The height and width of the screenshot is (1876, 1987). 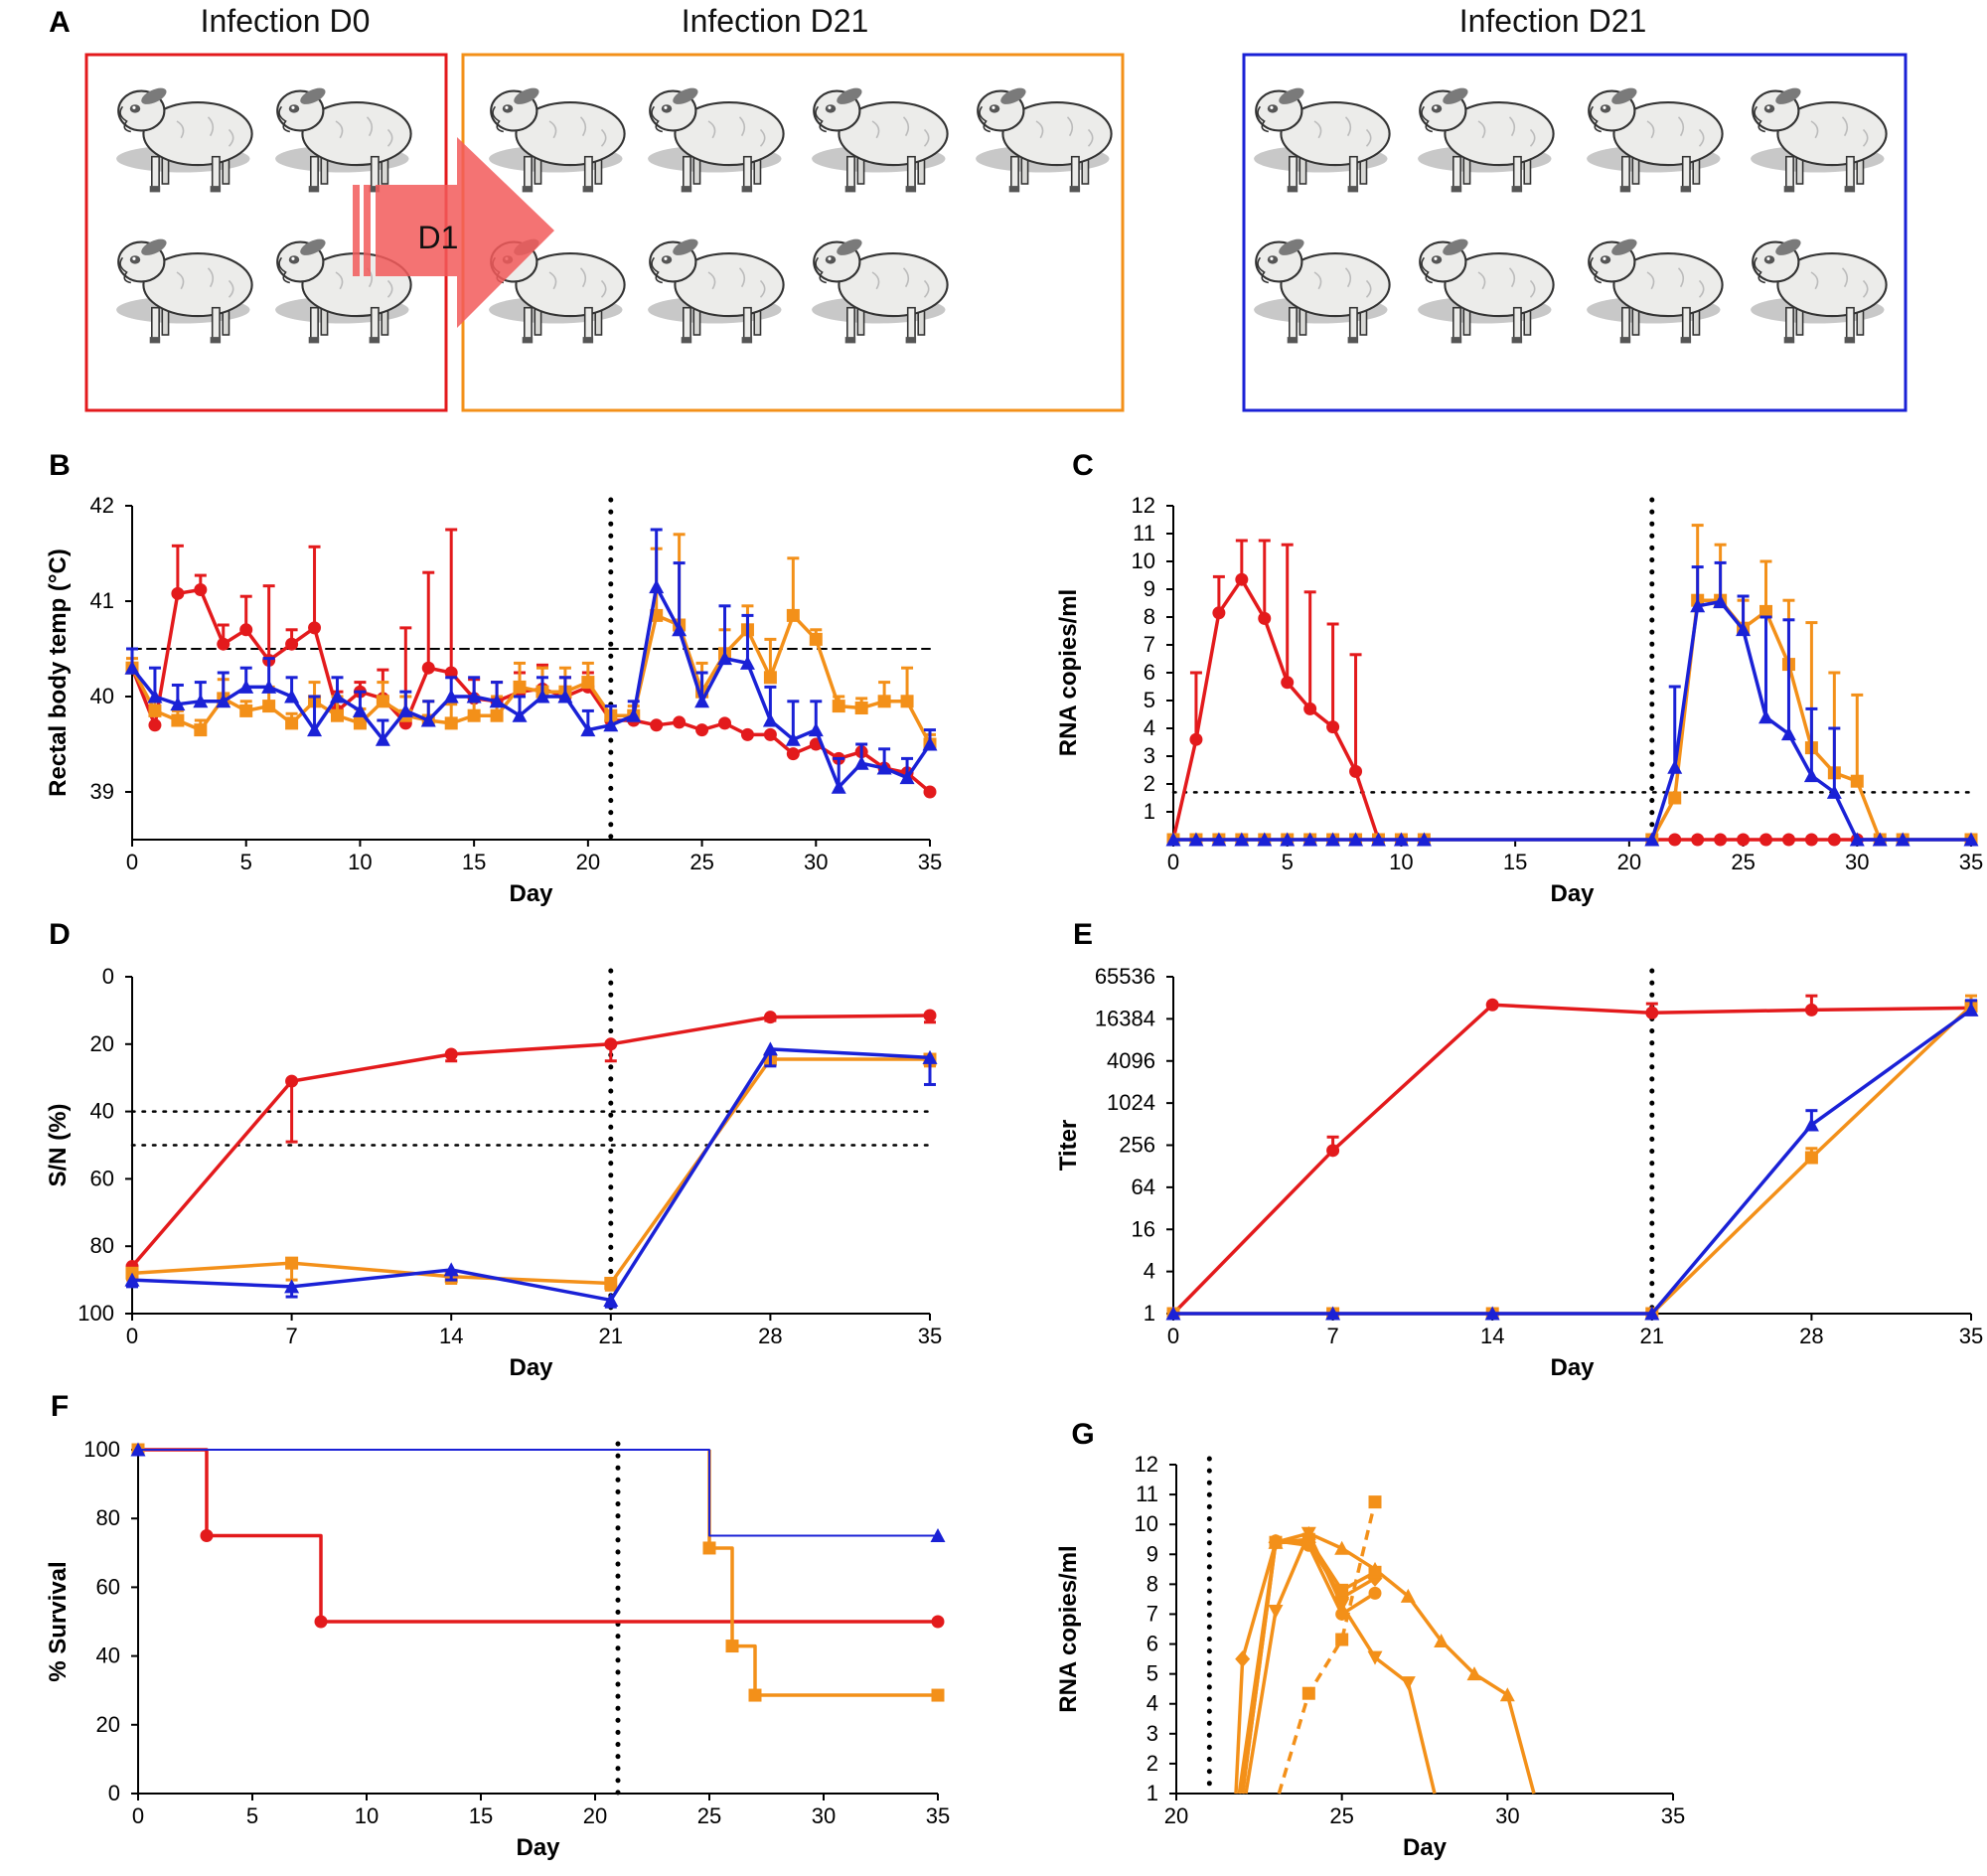 I want to click on y-tick-label: 3, so click(x=1152, y=1734).